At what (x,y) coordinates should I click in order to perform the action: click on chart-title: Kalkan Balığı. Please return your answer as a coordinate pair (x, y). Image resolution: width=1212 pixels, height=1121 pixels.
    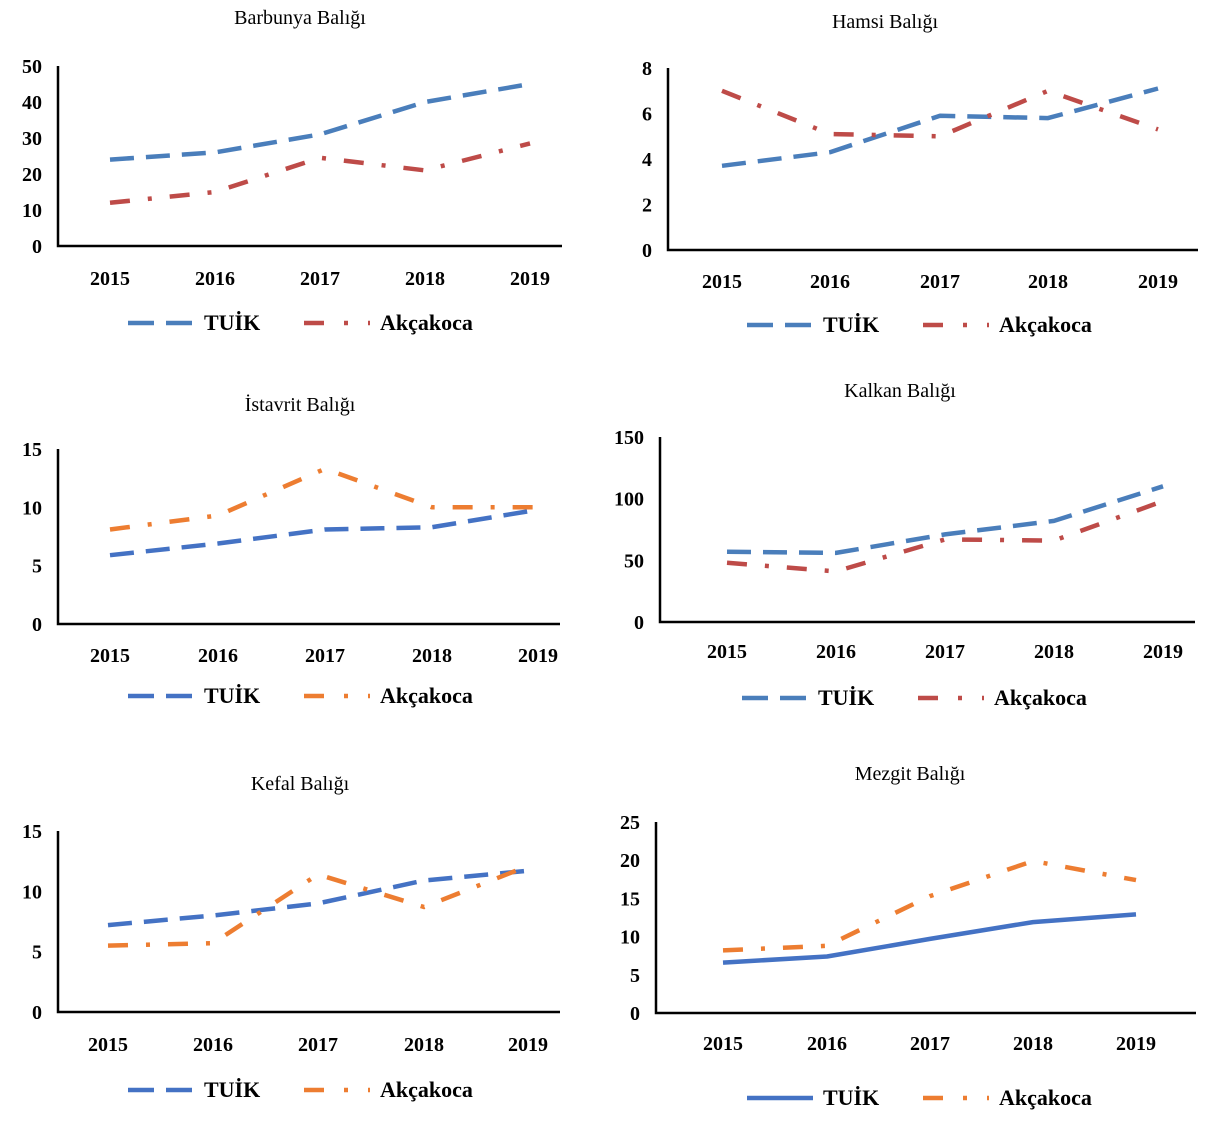
    Looking at the image, I should click on (900, 391).